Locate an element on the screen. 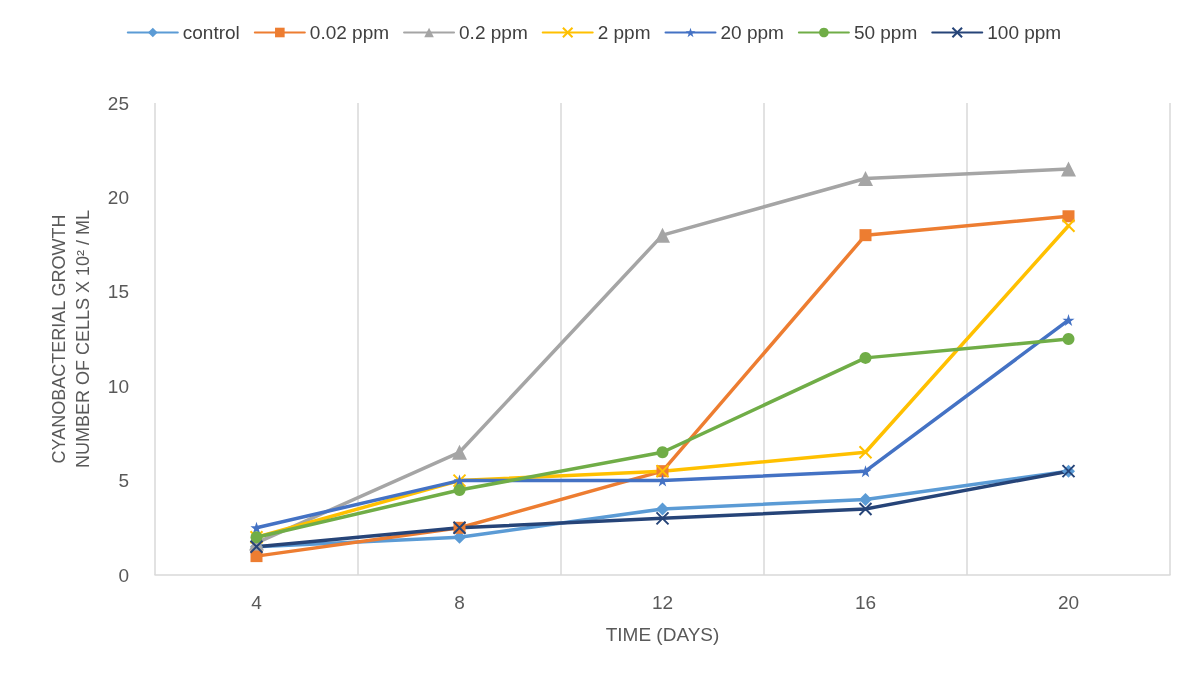 The width and height of the screenshot is (1188, 680). y-tick-label: 20 is located at coordinates (118, 197).